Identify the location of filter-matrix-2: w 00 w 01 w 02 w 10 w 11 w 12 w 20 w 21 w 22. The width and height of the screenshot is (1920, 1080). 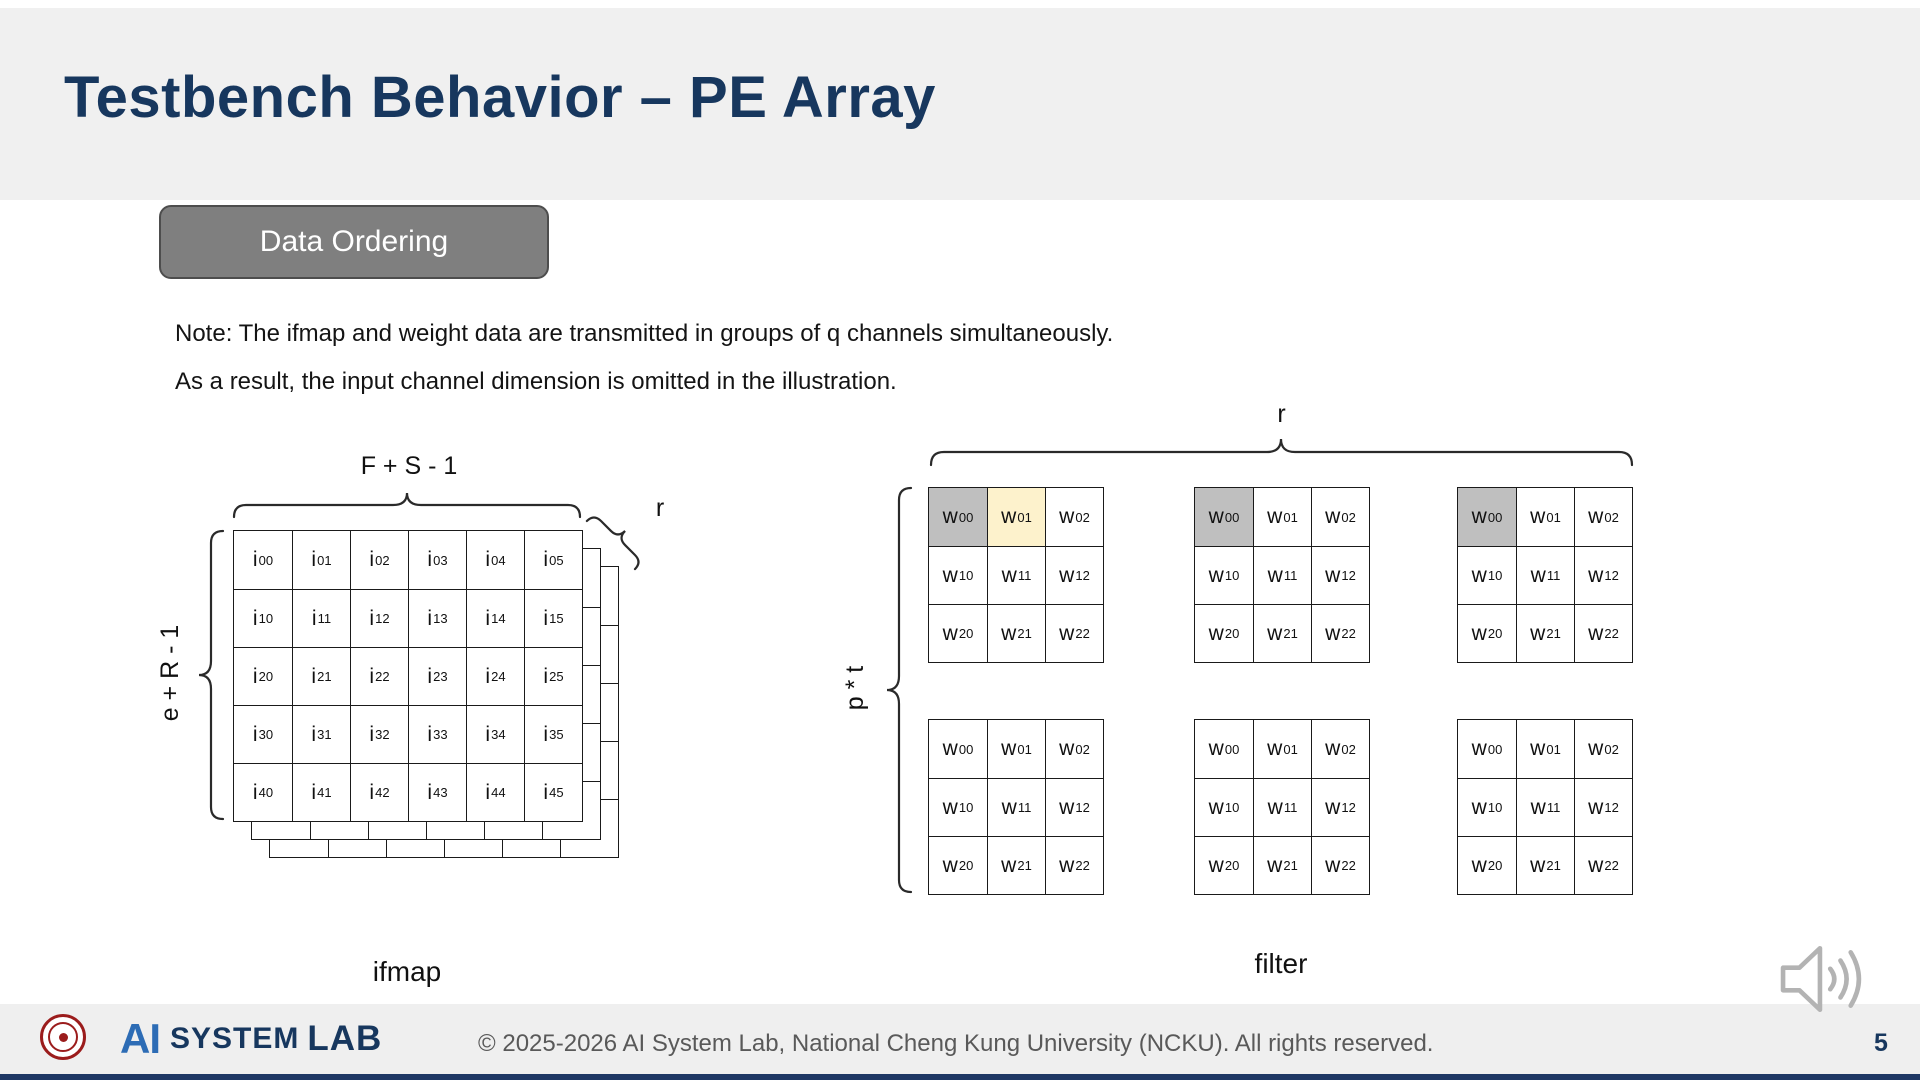
(1282, 575).